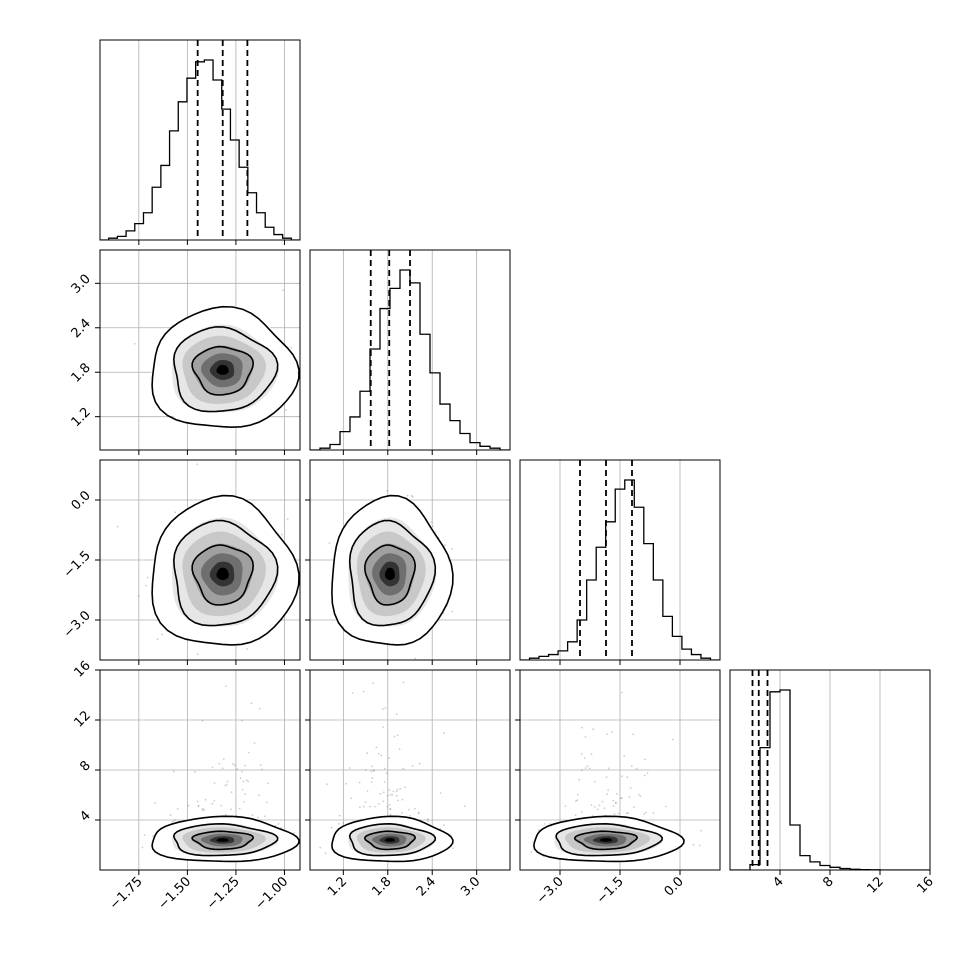  What do you see at coordinates (470, 886) in the screenshot?
I see `x-tick-label: 3.0` at bounding box center [470, 886].